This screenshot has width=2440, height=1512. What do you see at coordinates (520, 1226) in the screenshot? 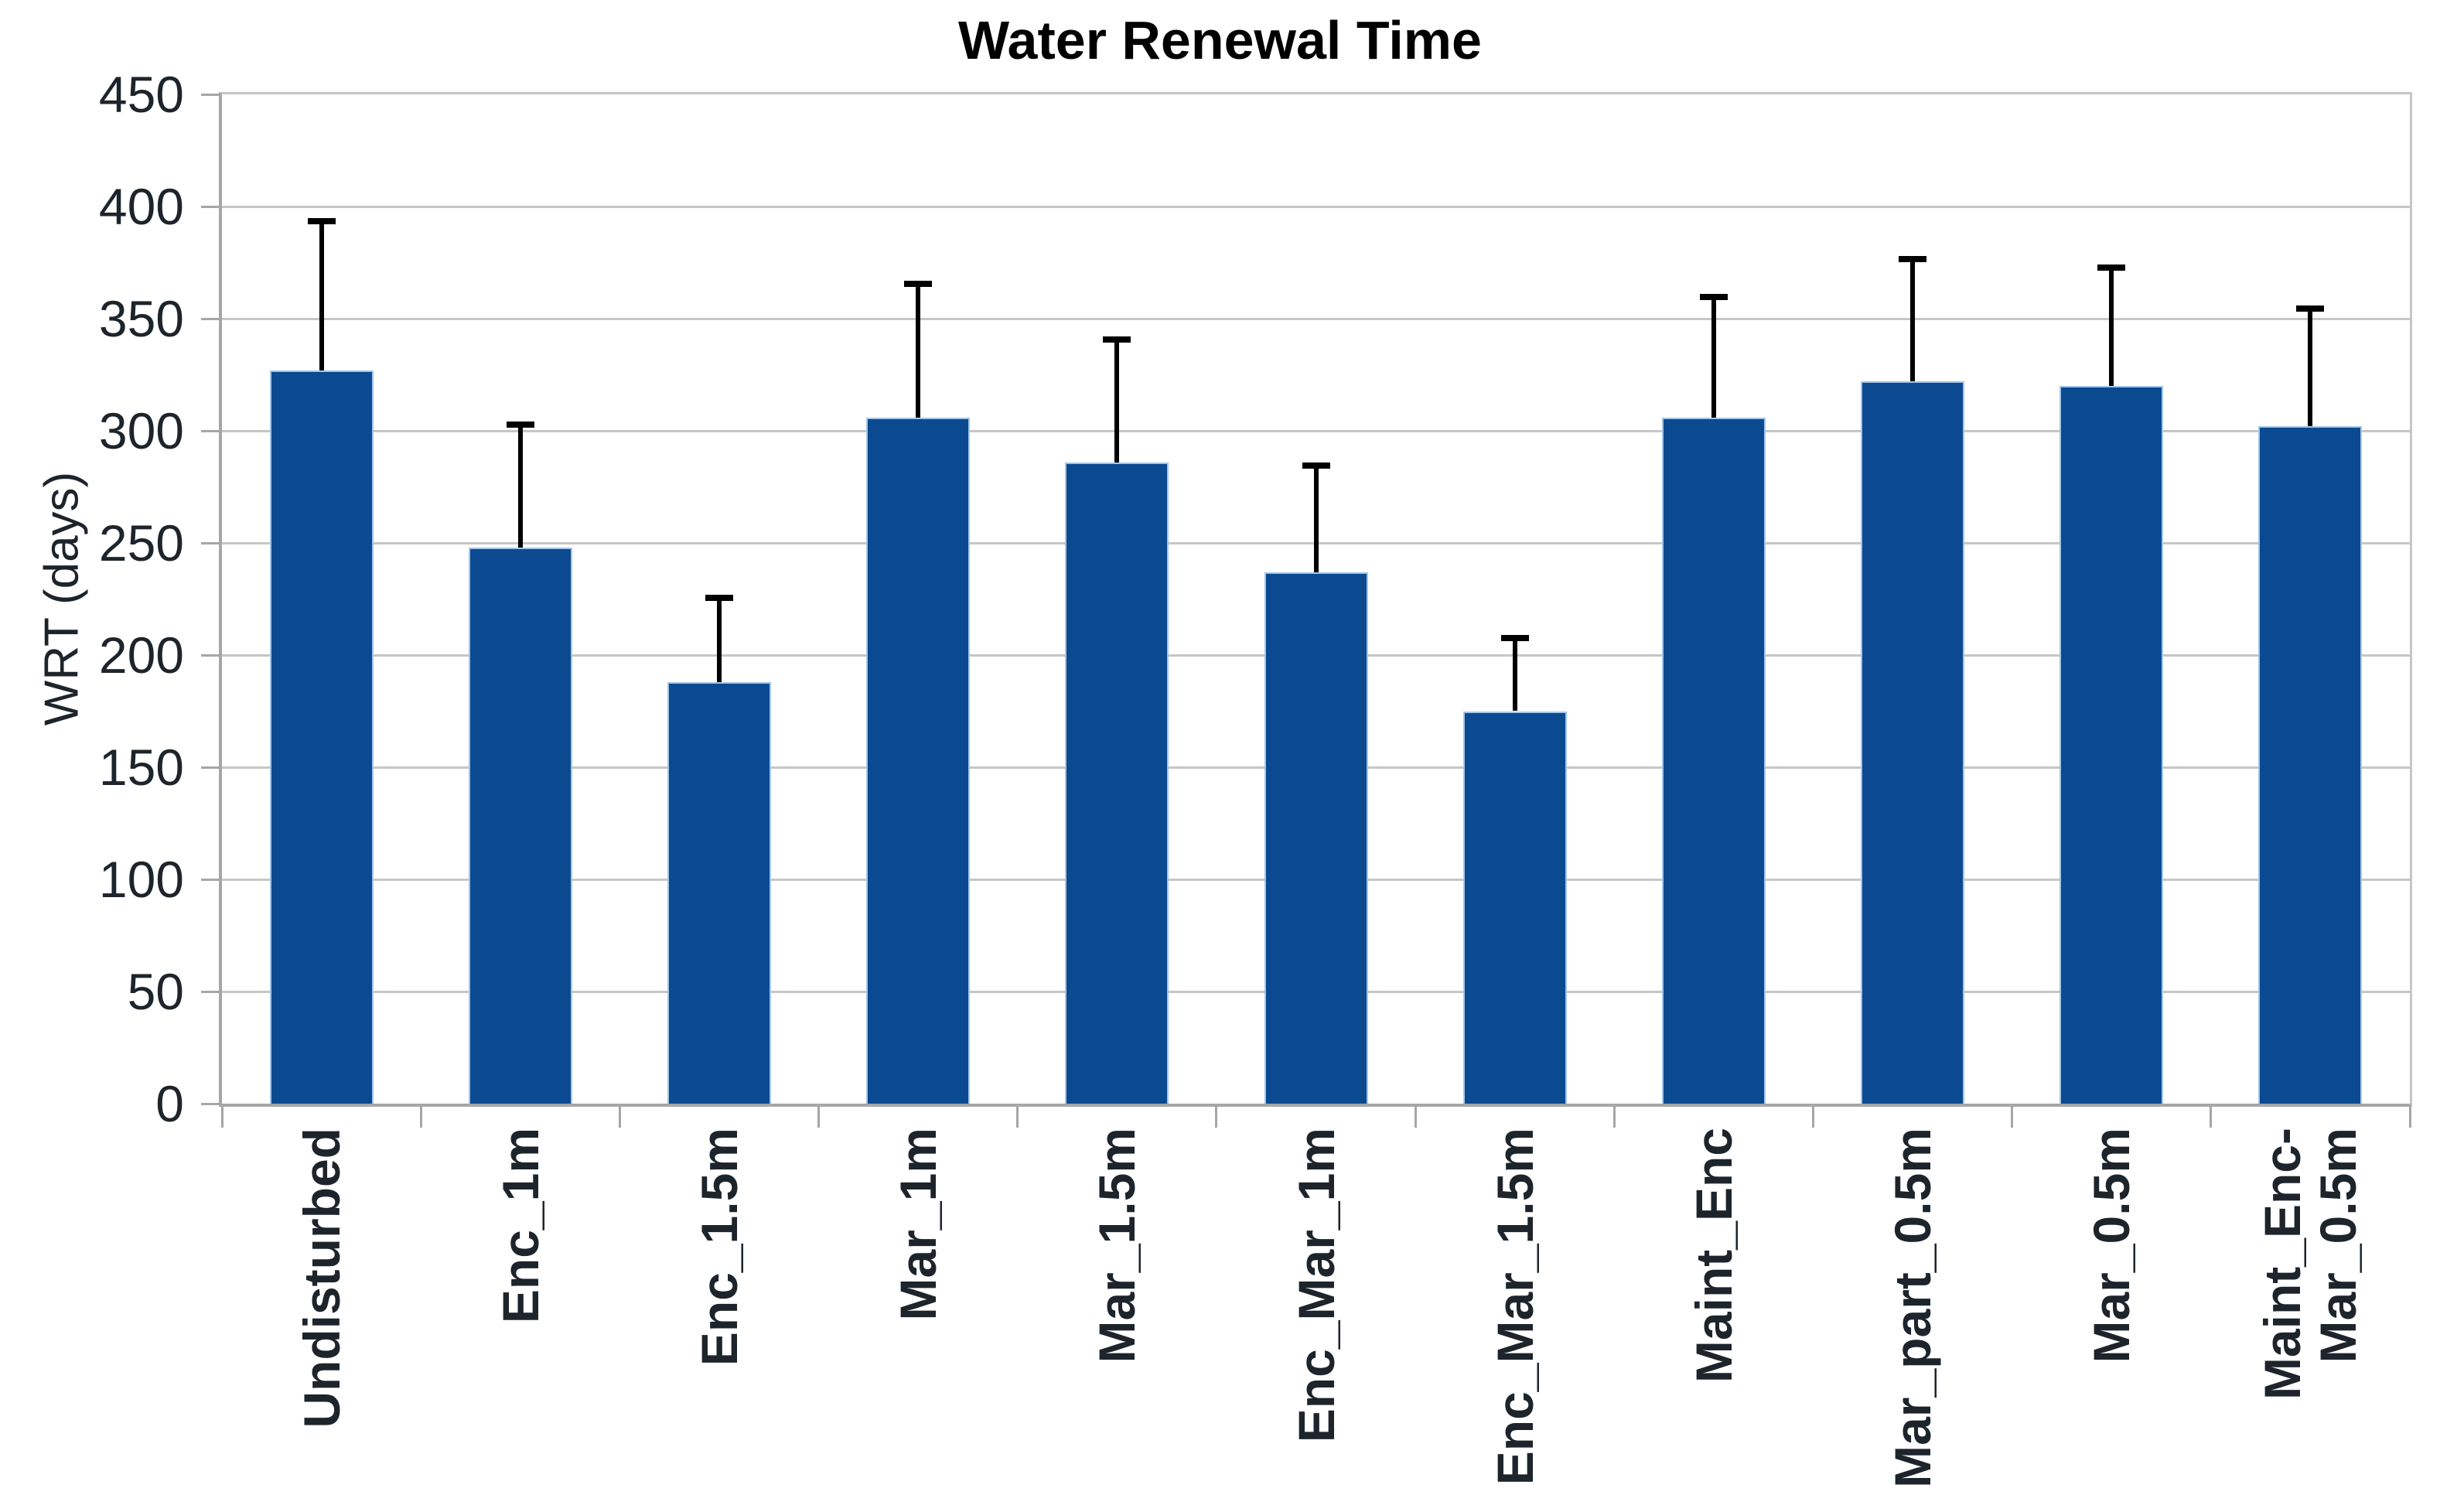
I see `x-category-label: Enc_1m` at bounding box center [520, 1226].